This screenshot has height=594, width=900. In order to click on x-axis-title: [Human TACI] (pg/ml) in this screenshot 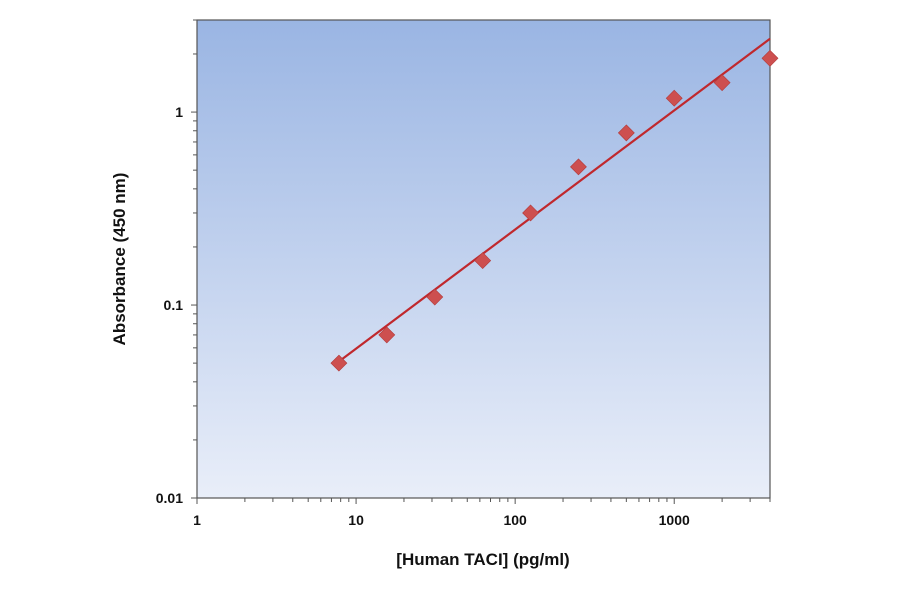, I will do `click(482, 559)`.